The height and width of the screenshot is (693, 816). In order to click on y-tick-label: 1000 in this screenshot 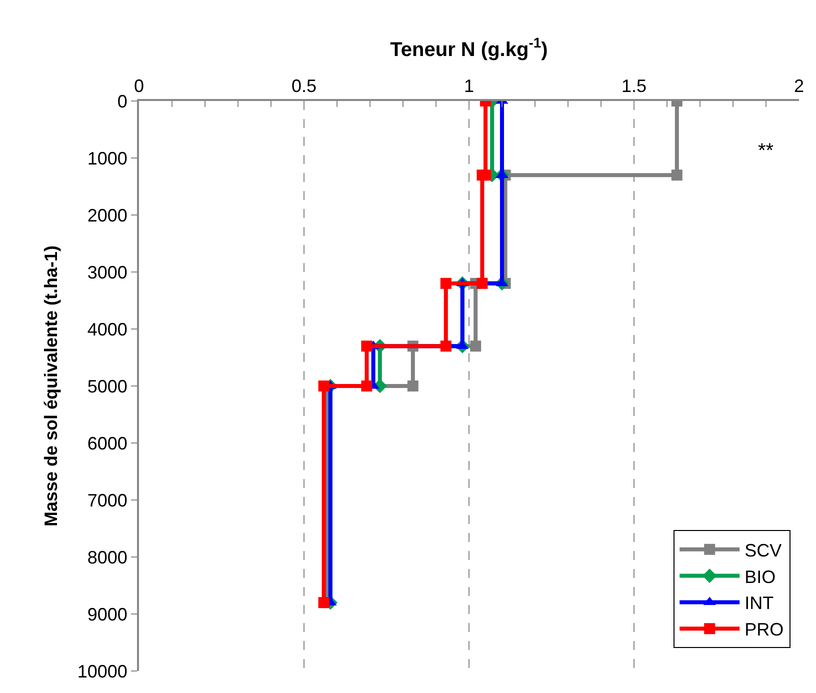, I will do `click(107, 158)`.